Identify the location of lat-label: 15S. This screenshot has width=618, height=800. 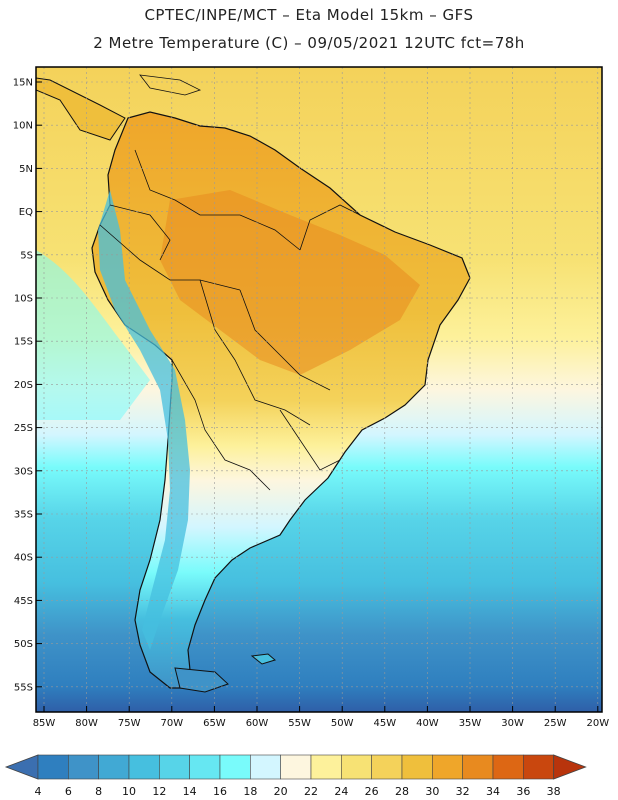
(23, 342).